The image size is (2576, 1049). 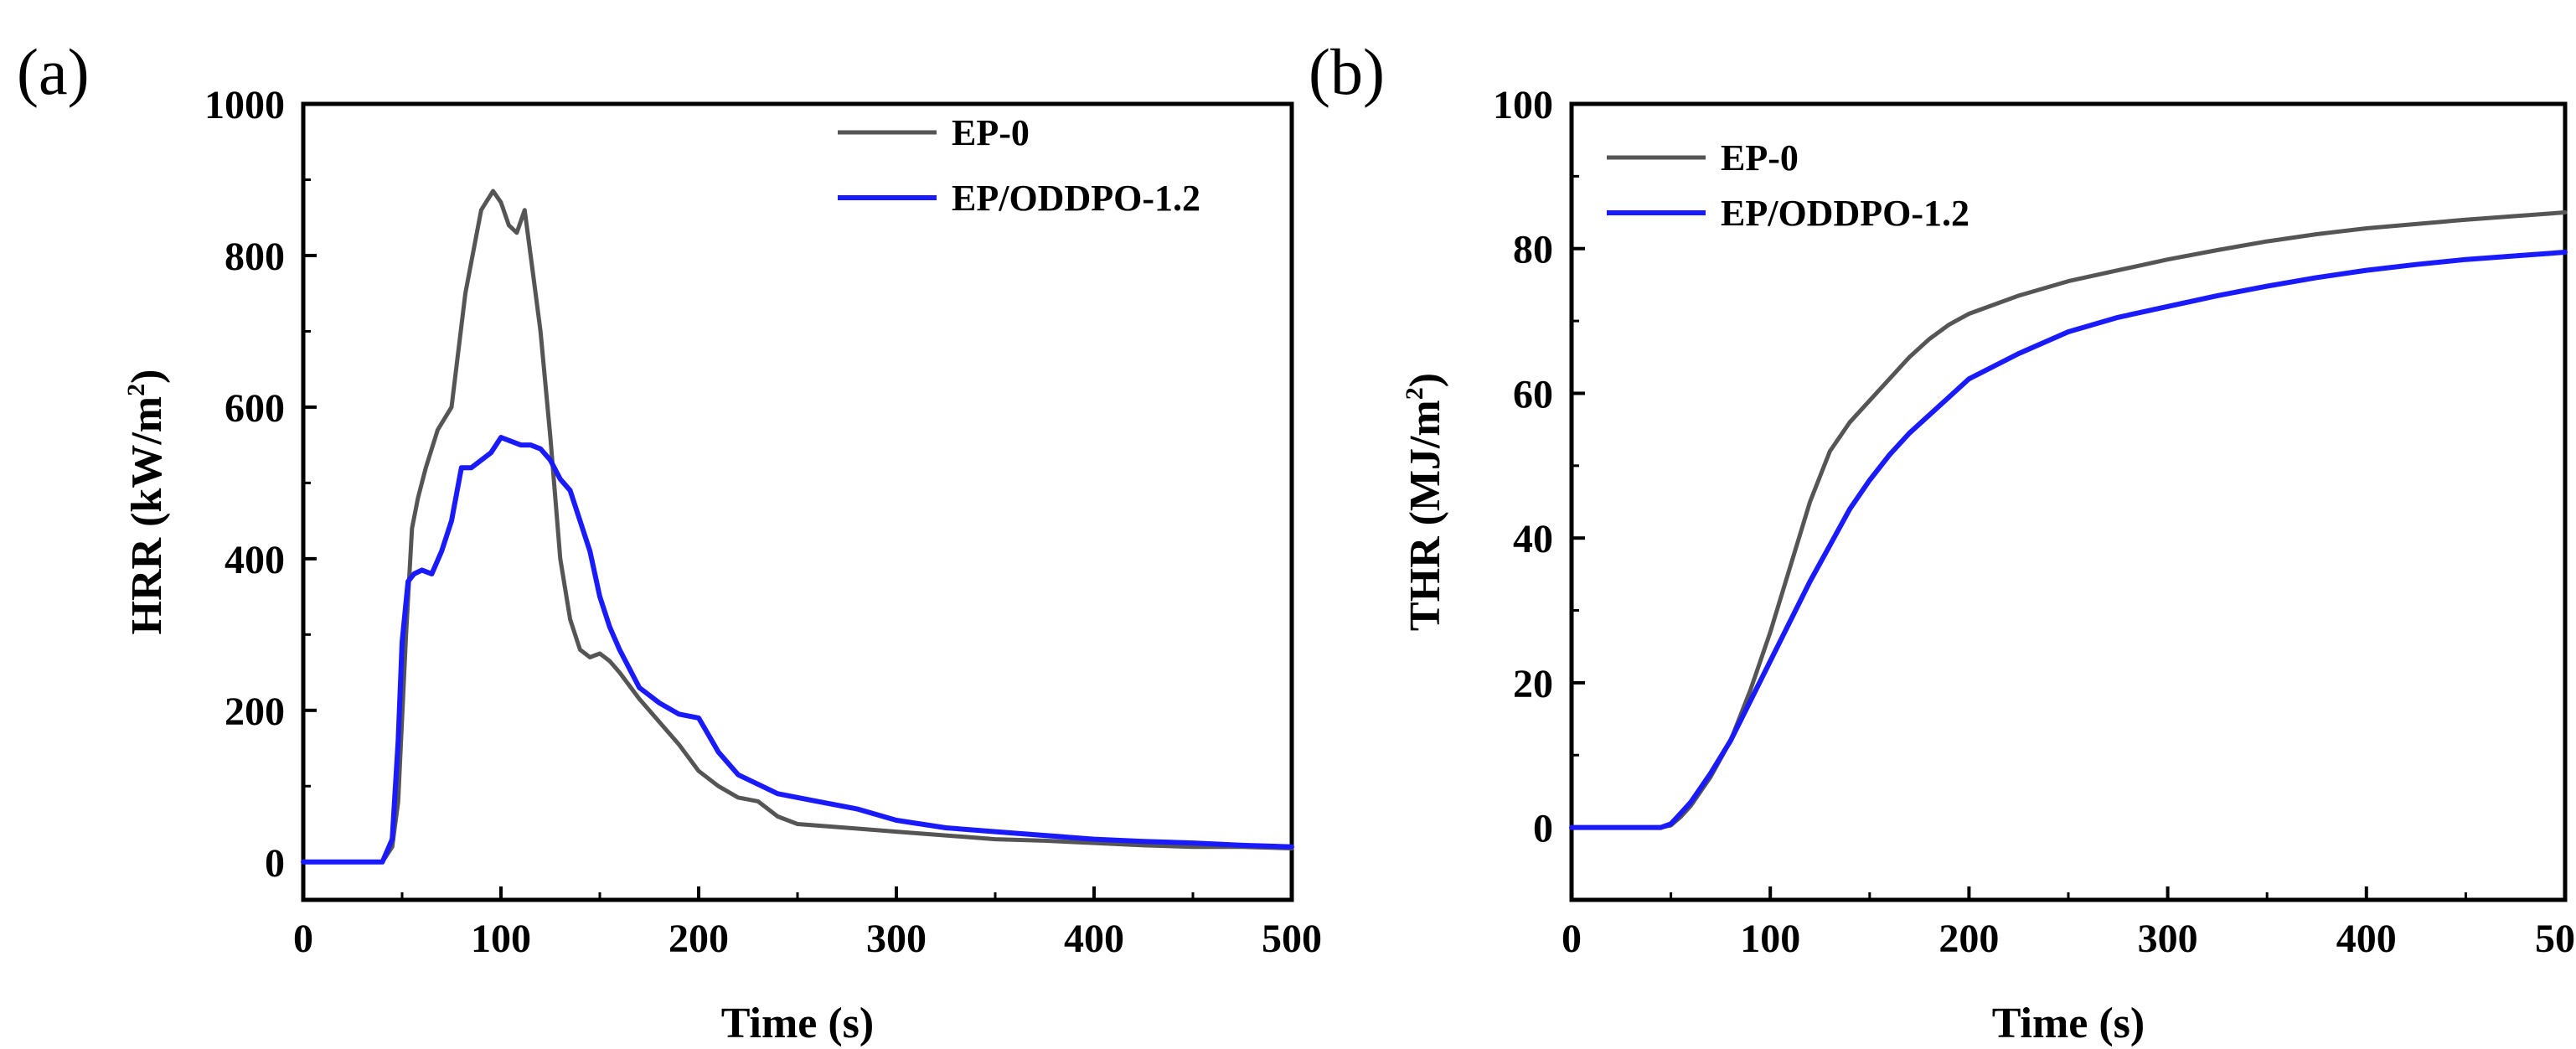 I want to click on y-tick-label: 20, so click(x=1533, y=684).